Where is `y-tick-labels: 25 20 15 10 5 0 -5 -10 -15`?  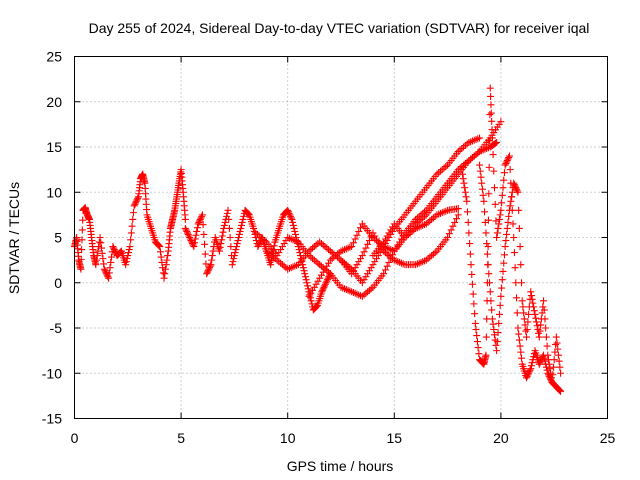 y-tick-labels: 25 20 15 10 5 0 -5 -10 -15 is located at coordinates (52, 238).